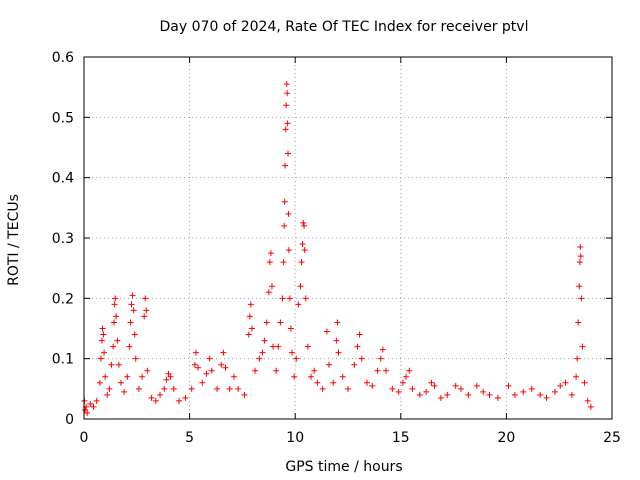  What do you see at coordinates (14, 240) in the screenshot?
I see `y-axis-label: ROTI / TECUs` at bounding box center [14, 240].